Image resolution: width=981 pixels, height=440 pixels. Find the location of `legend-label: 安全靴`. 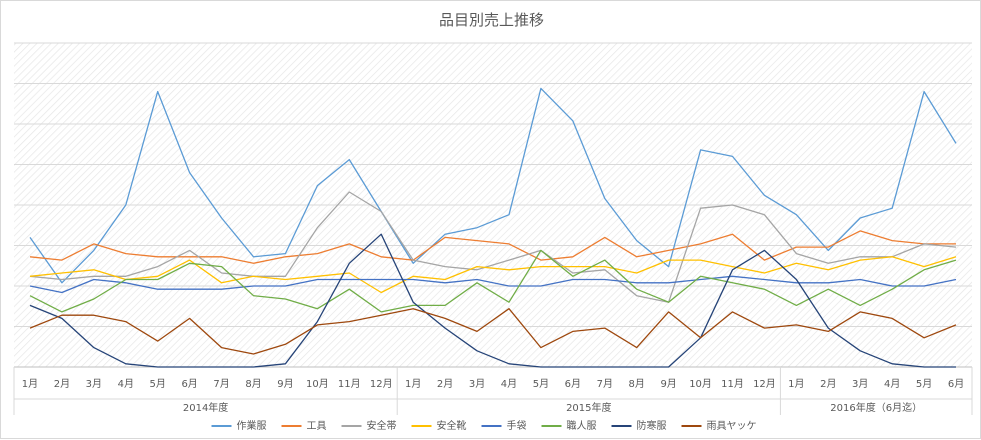

legend-label: 安全靴 is located at coordinates (452, 425).